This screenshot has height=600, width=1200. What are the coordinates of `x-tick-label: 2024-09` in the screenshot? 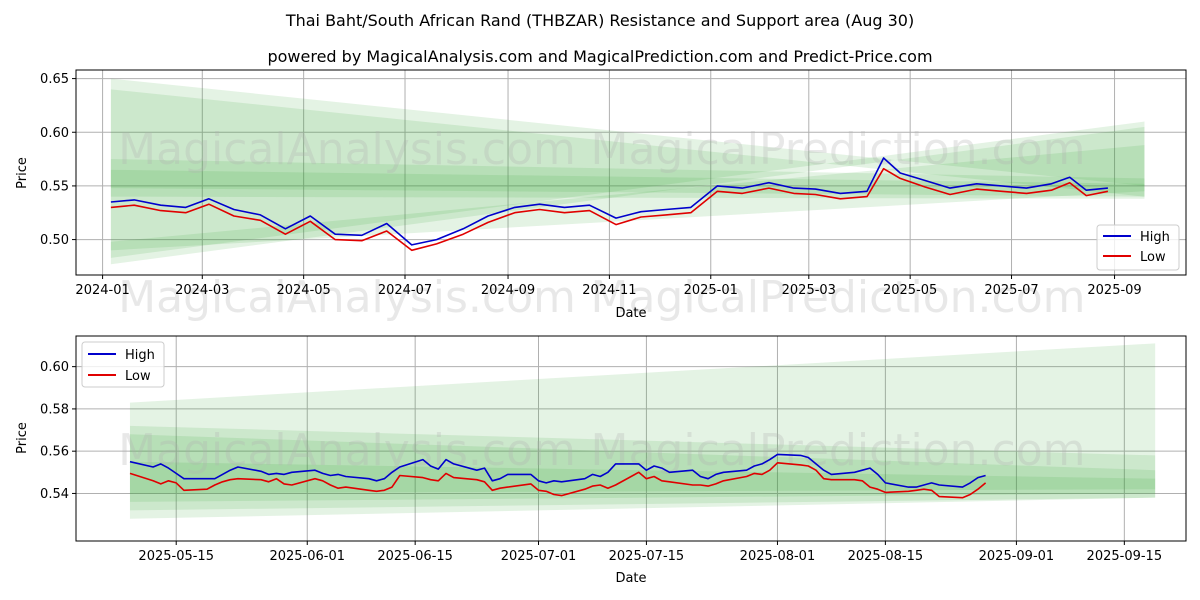 It's located at (508, 290).